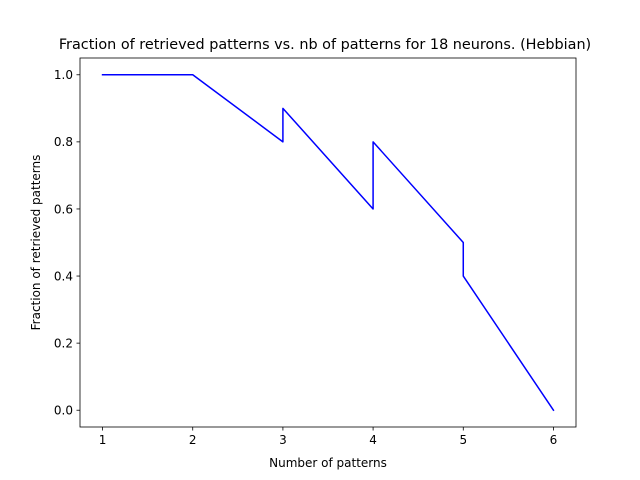  I want to click on x-axis-label: Number of patterns, so click(328, 463).